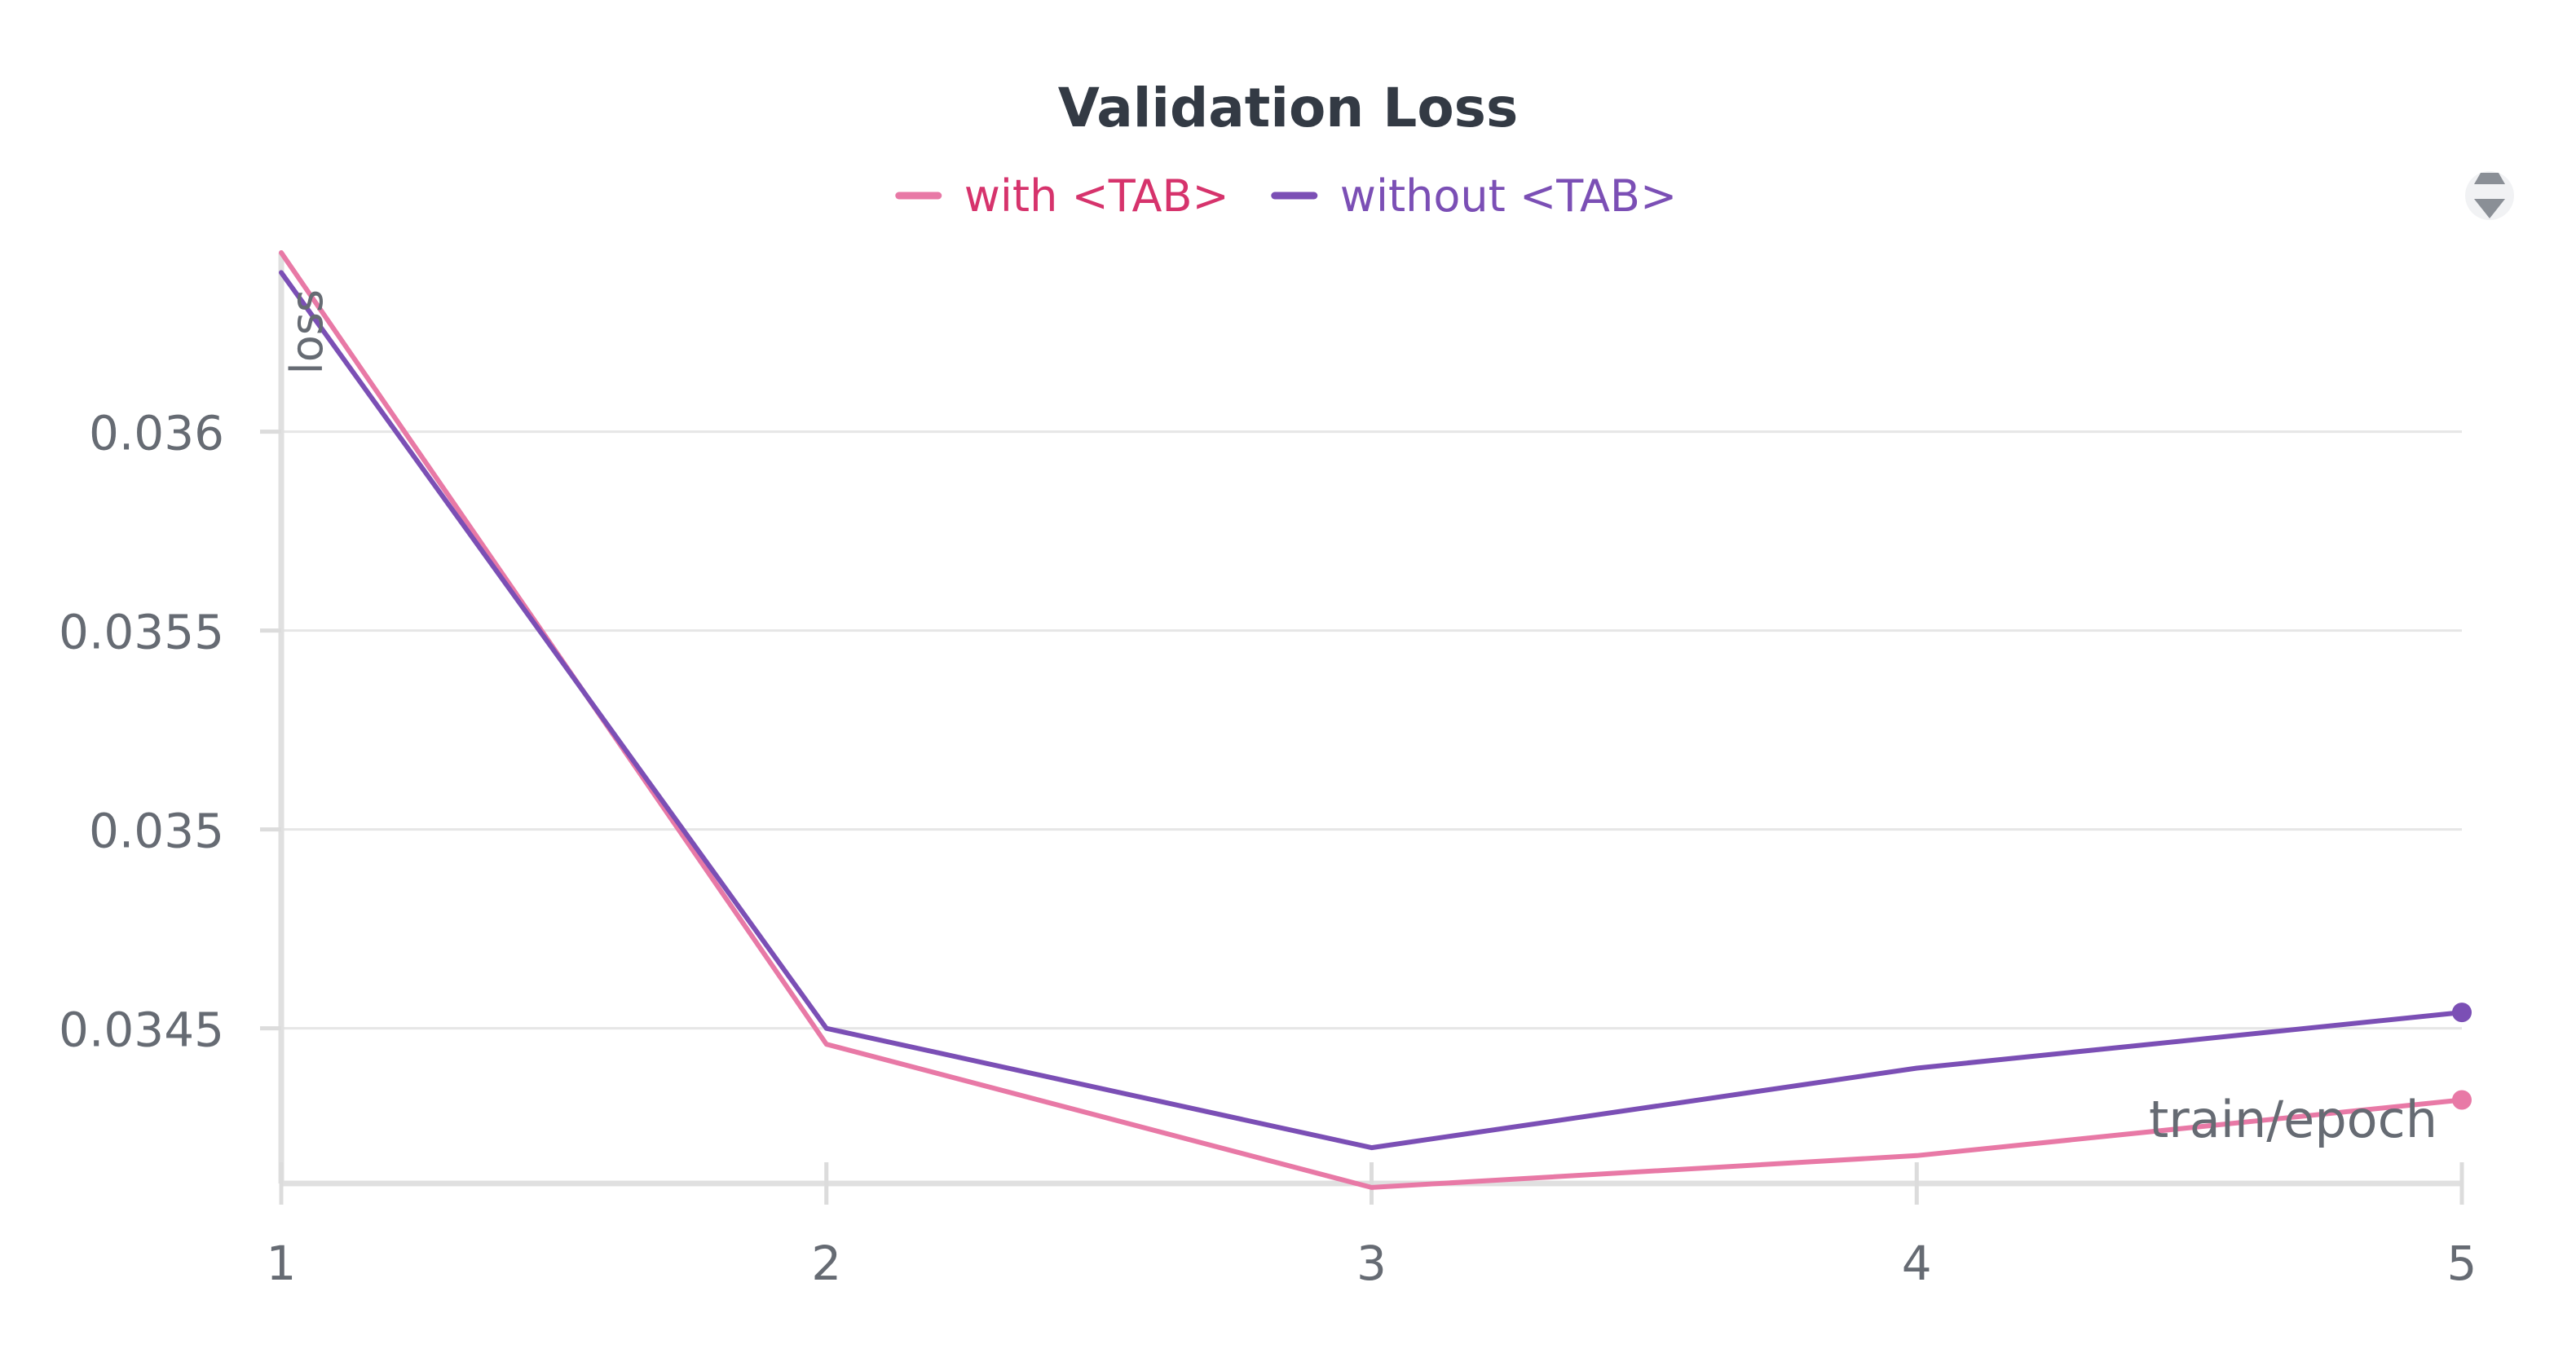  What do you see at coordinates (1286, 196) in the screenshot?
I see `legend: with <TAB> without <TAB>` at bounding box center [1286, 196].